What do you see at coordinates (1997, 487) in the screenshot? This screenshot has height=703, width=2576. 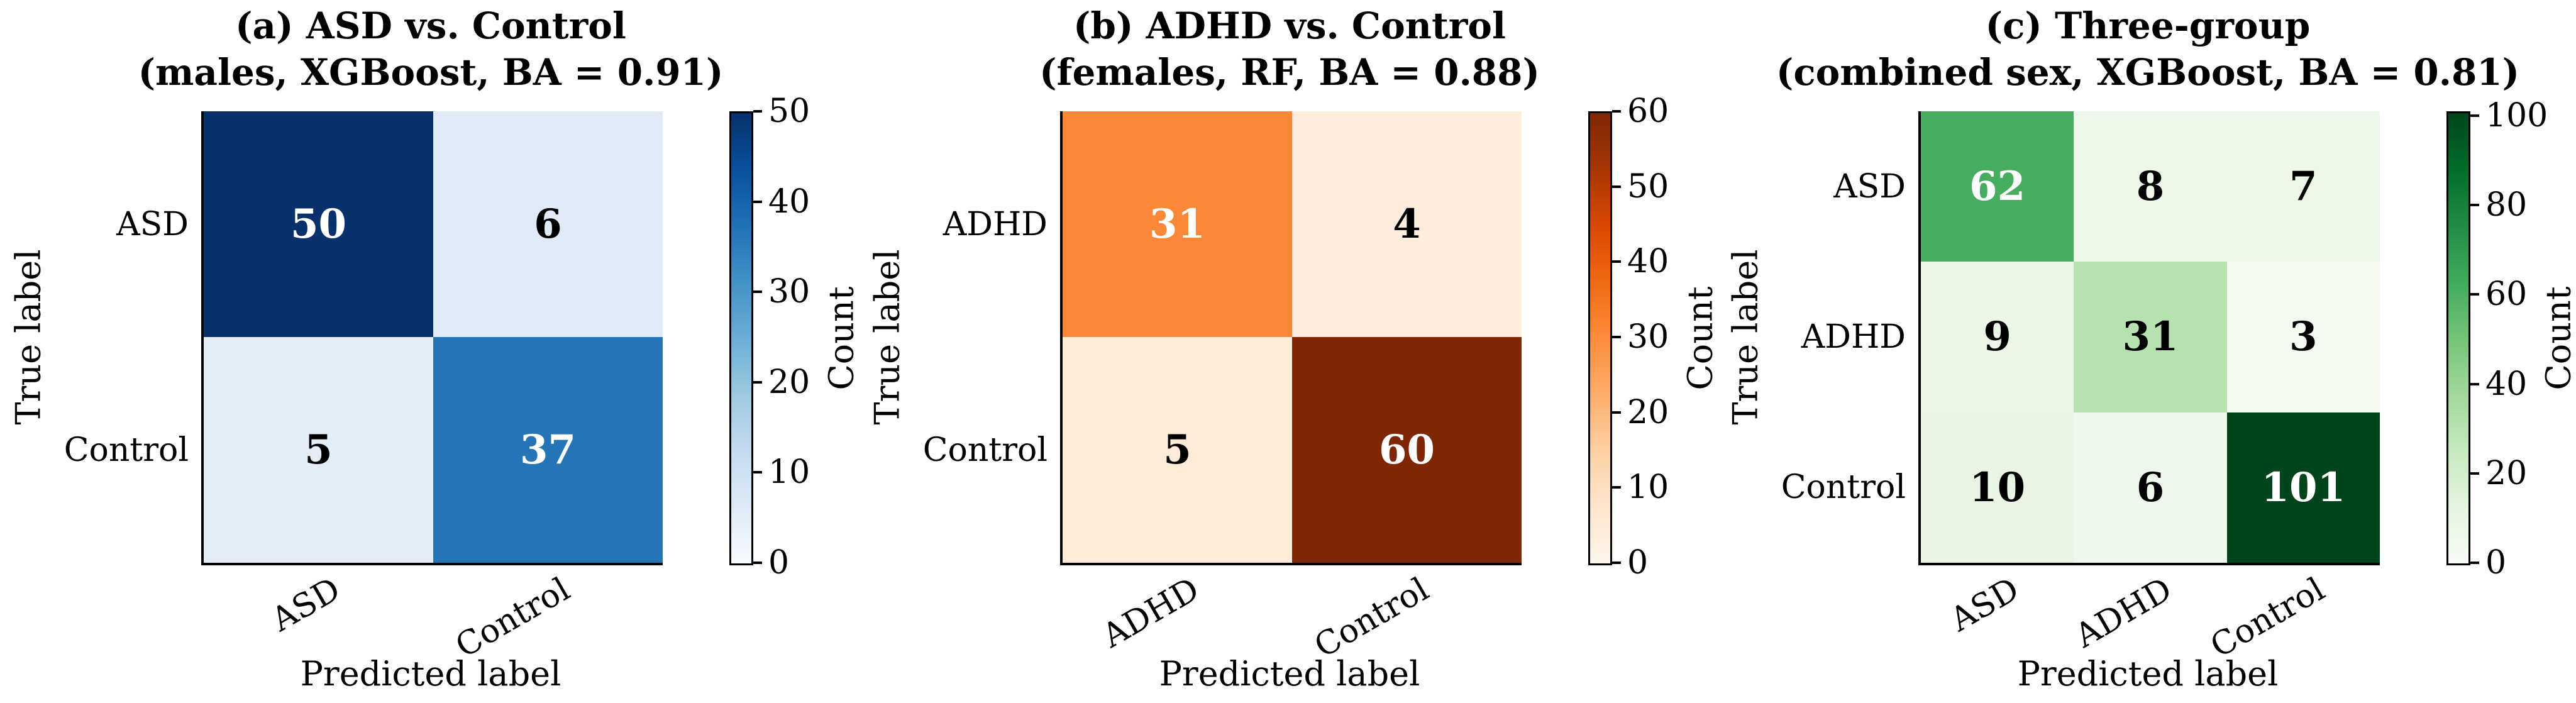 I see `matrix-cell: 10` at bounding box center [1997, 487].